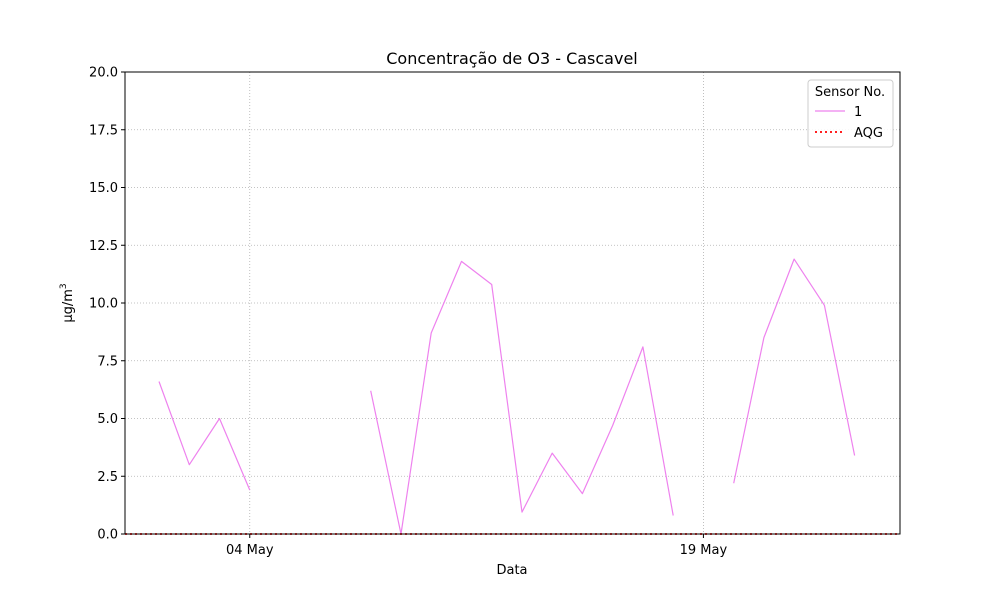 The image size is (1000, 604). What do you see at coordinates (68, 306) in the screenshot?
I see `y-axis-label-unit: µg/m` at bounding box center [68, 306].